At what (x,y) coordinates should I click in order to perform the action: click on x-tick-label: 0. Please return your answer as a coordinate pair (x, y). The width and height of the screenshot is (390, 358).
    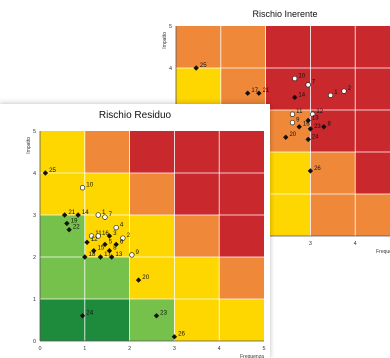
    Looking at the image, I should click on (39, 349).